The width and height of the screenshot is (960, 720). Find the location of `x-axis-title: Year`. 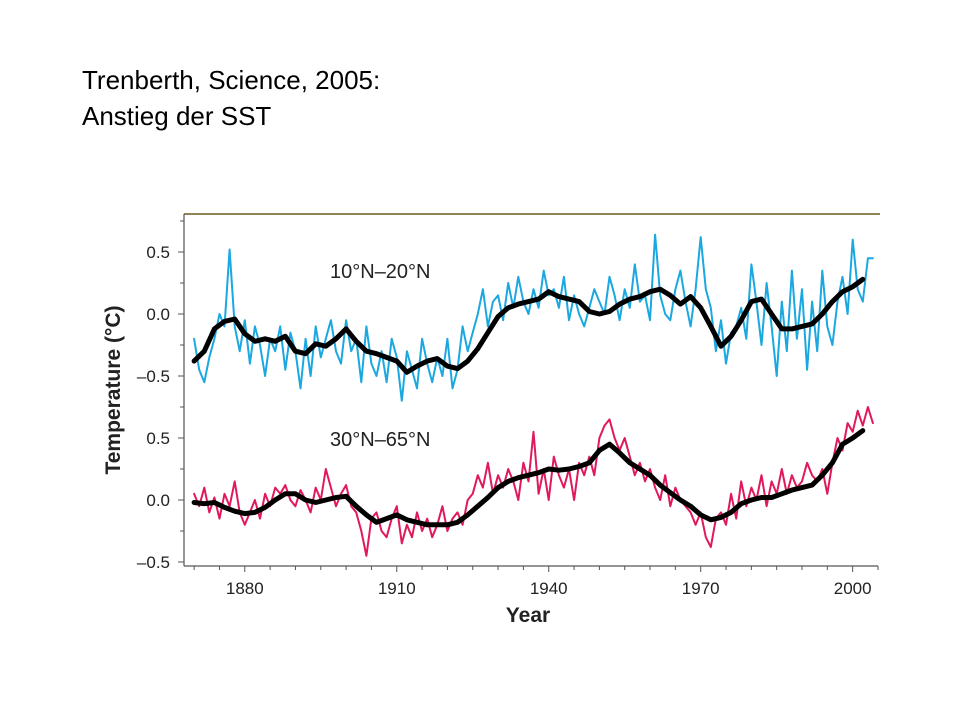

x-axis-title: Year is located at coordinates (528, 615).